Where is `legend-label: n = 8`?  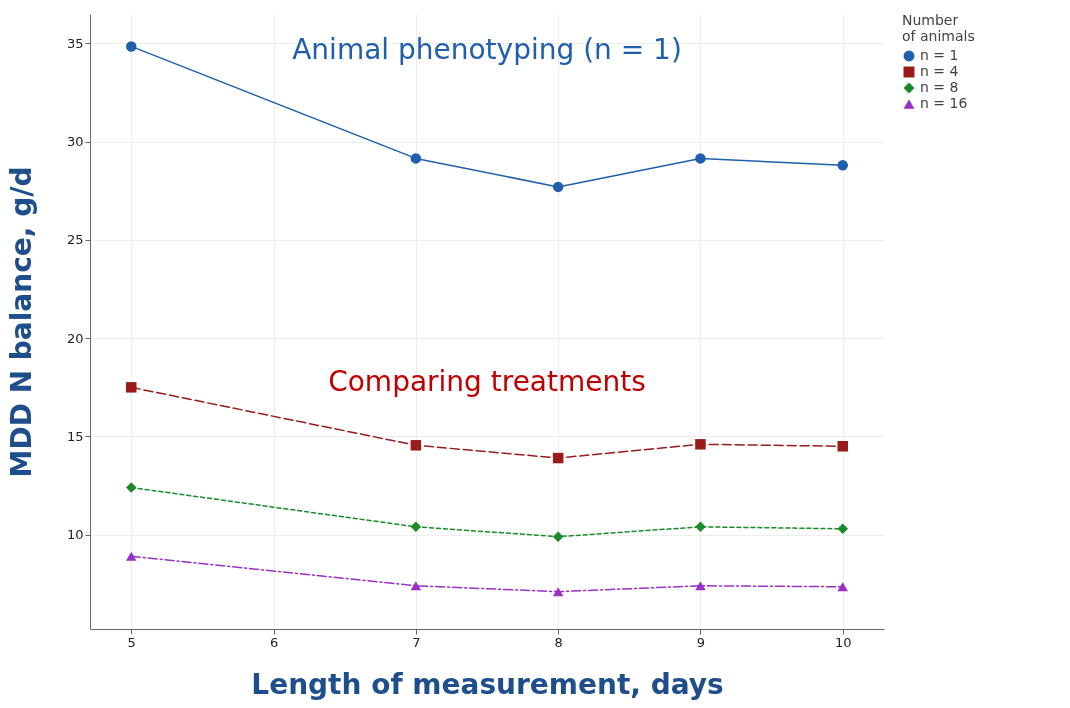
legend-label: n = 8 is located at coordinates (939, 87).